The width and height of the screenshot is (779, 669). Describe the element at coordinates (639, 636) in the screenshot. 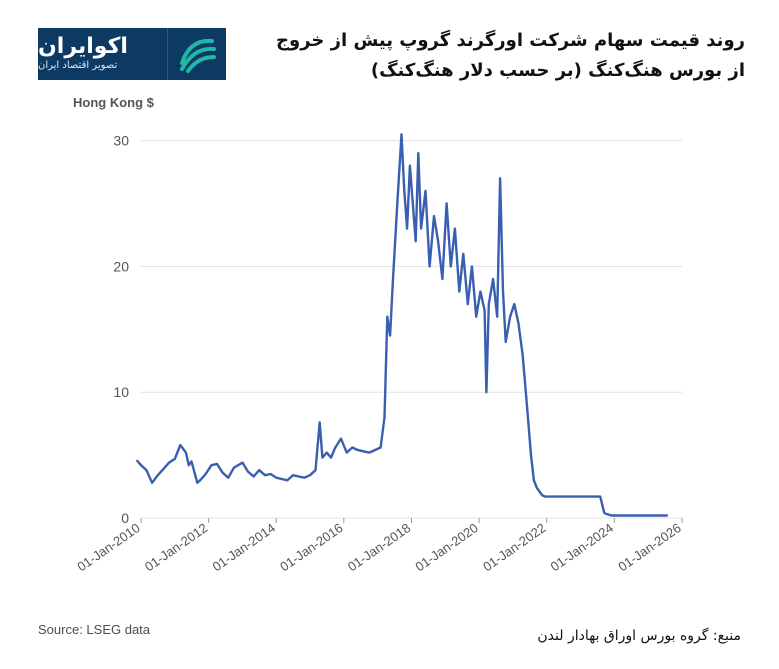

I see `source-label-fa: منبع: گروه بورس اوراق بهادار لندن` at that location.